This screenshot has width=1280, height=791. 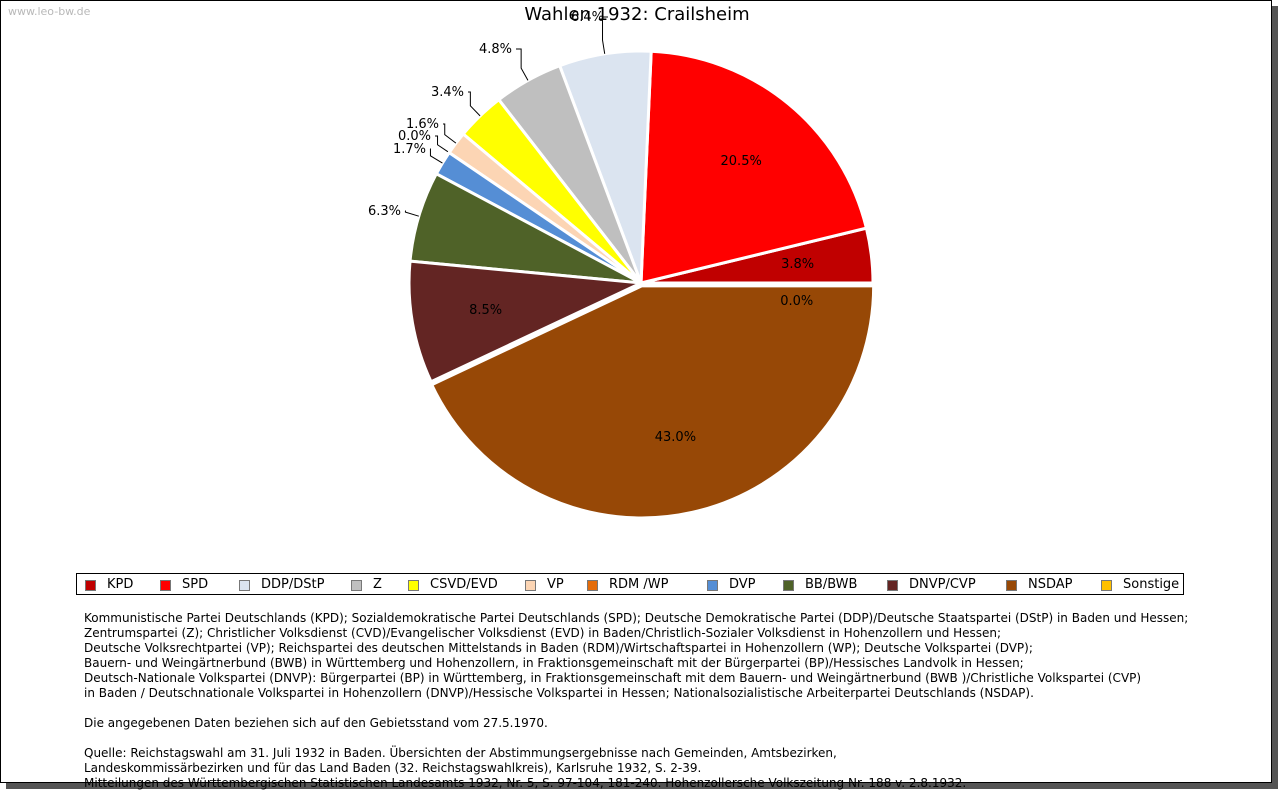 I want to click on legend-label: CSVD/EVD, so click(x=464, y=584).